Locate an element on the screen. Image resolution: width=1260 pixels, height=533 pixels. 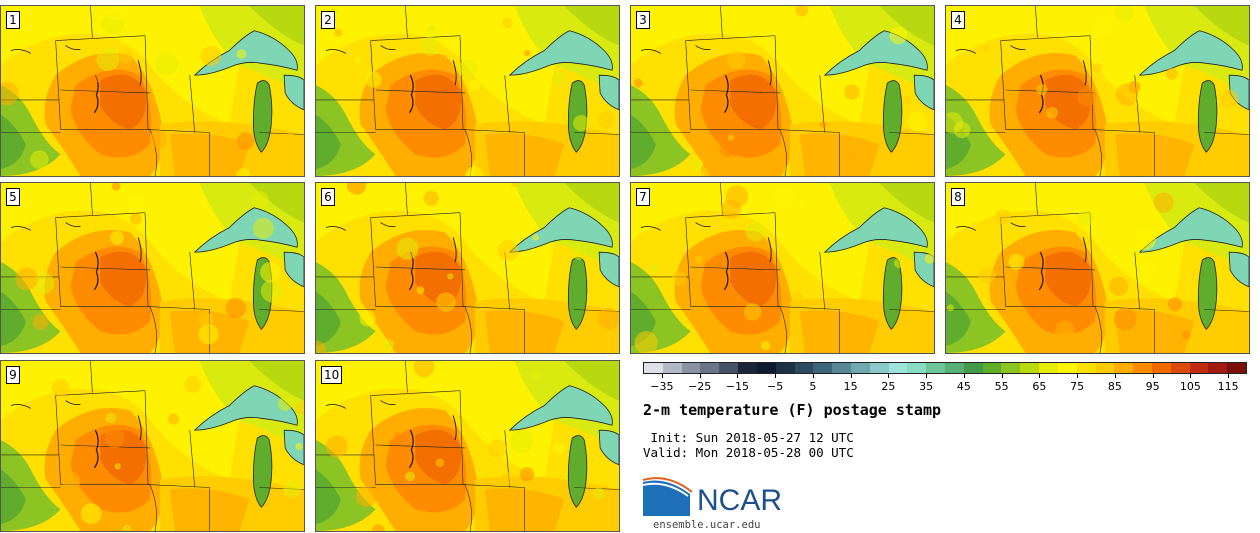
colorbar-tick-label: 105 is located at coordinates (1190, 386).